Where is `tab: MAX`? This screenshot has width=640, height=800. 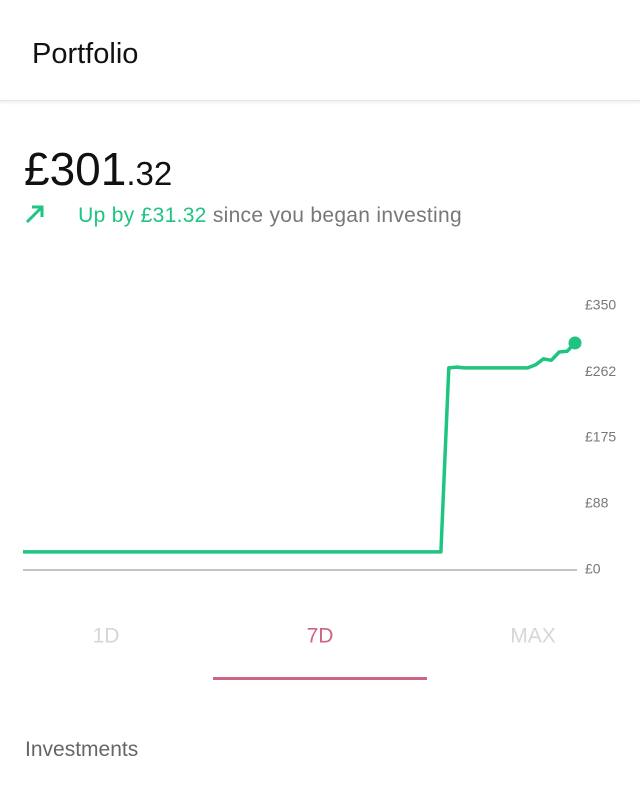
tab: MAX is located at coordinates (533, 636).